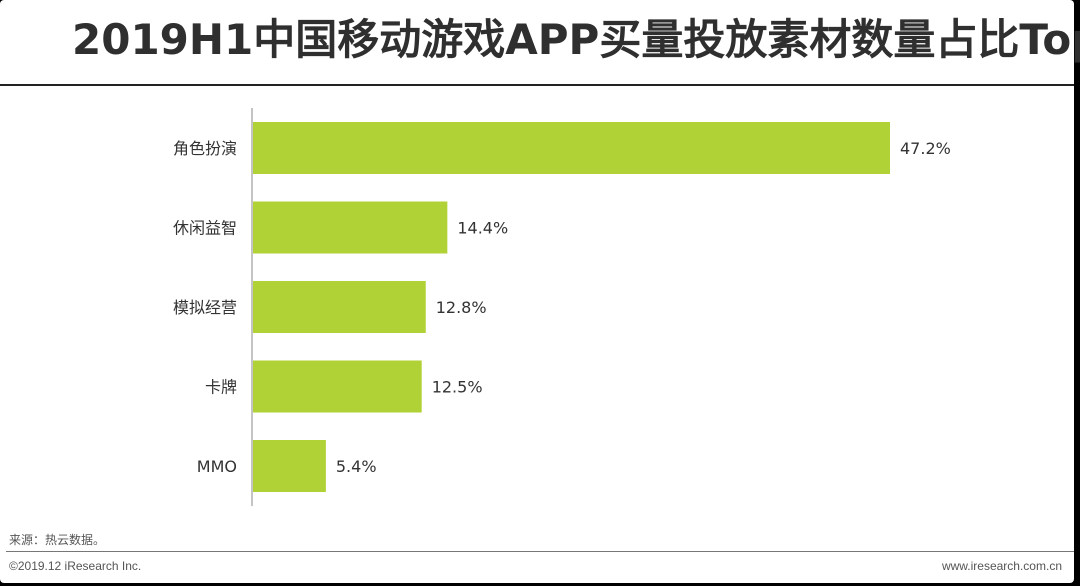  What do you see at coordinates (217, 466) in the screenshot?
I see `category-label: MMO` at bounding box center [217, 466].